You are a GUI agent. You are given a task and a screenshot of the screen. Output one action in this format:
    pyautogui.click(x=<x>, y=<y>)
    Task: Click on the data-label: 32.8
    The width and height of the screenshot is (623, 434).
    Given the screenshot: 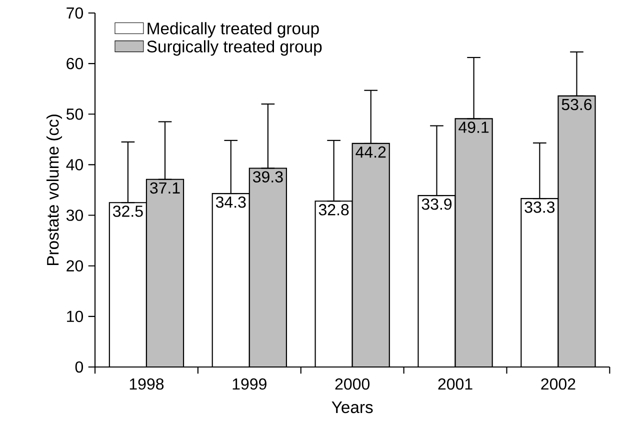 What is the action you would take?
    pyautogui.click(x=333, y=210)
    